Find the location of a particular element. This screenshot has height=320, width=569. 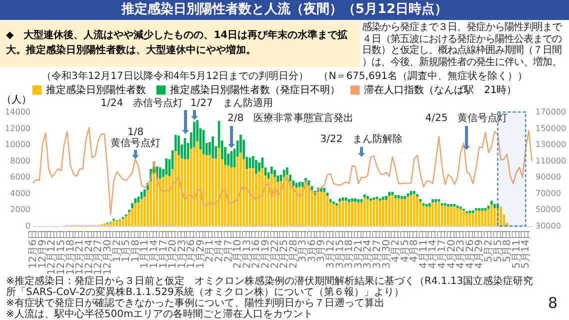

x-tick-label: 2月16日 is located at coordinates (256, 249).